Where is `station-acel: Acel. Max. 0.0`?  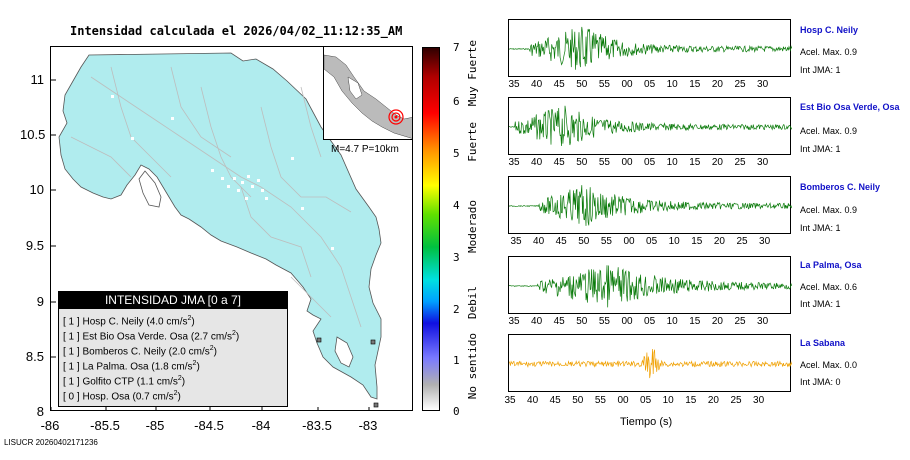 station-acel: Acel. Max. 0.0 is located at coordinates (829, 365).